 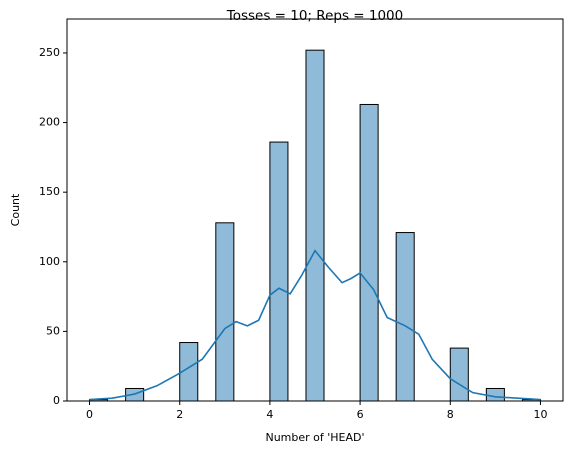 What do you see at coordinates (49, 122) in the screenshot?
I see `y-tick-label: 200` at bounding box center [49, 122].